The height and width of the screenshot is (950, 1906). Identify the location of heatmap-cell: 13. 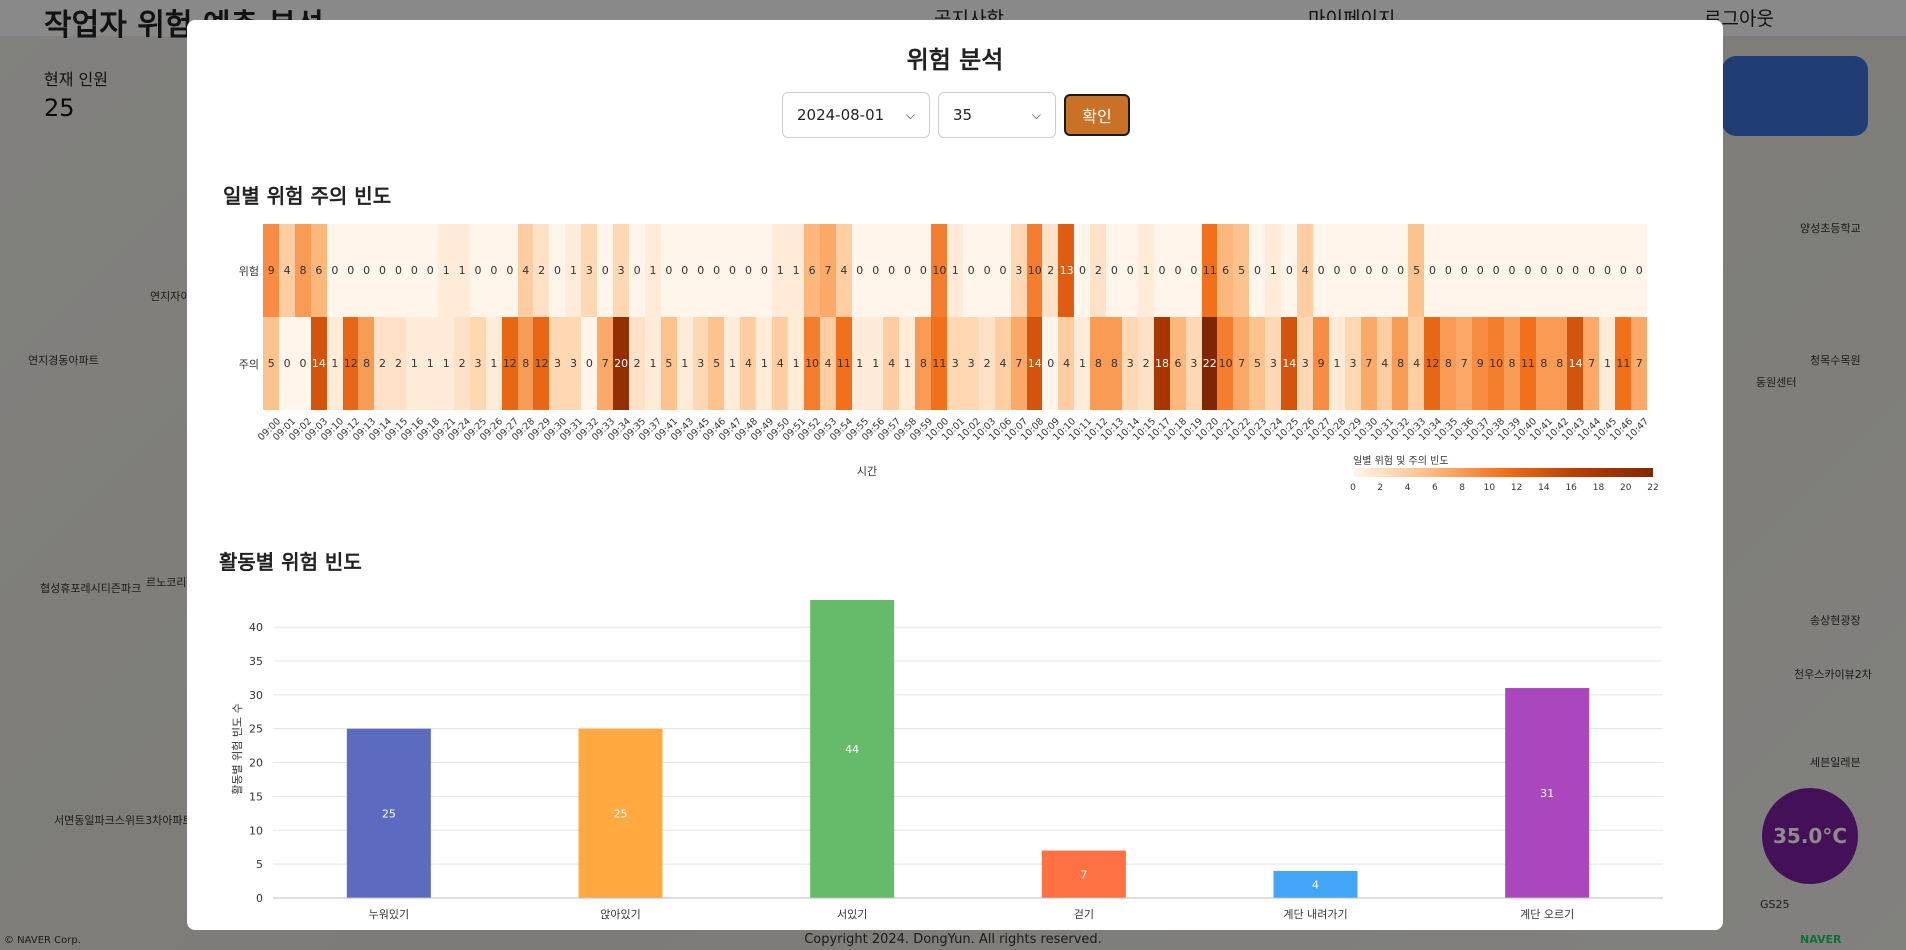
(1066, 270).